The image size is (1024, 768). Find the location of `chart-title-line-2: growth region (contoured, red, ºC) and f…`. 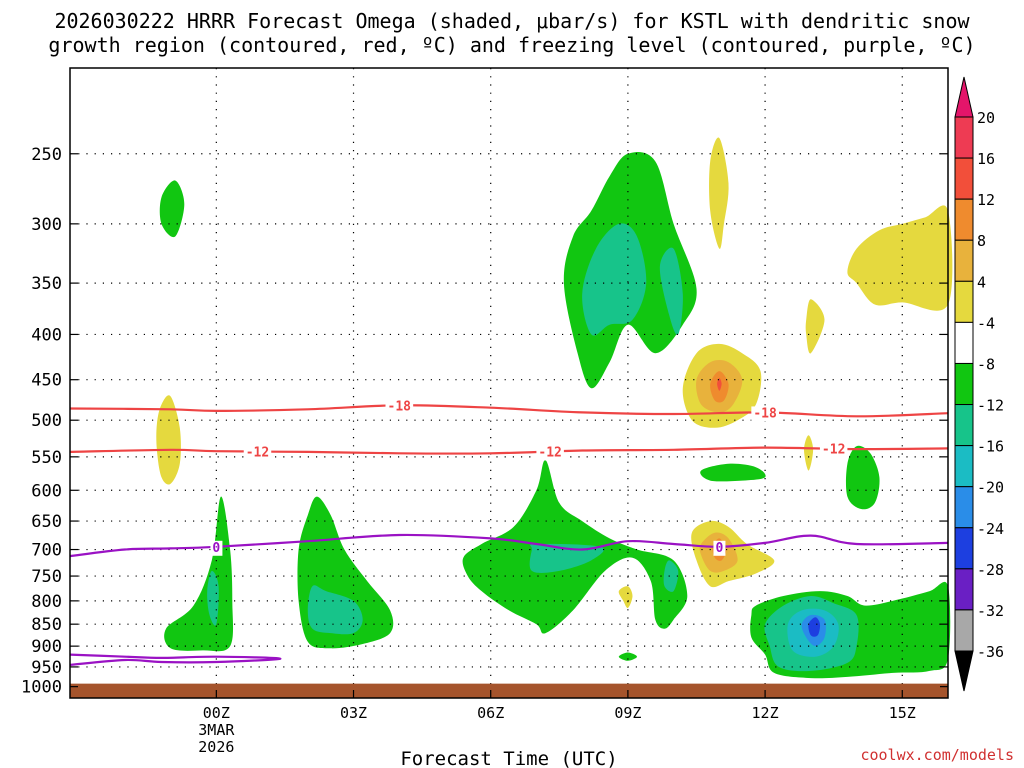

chart-title-line-2: growth region (contoured, red, ºC) and f… is located at coordinates (511, 45).